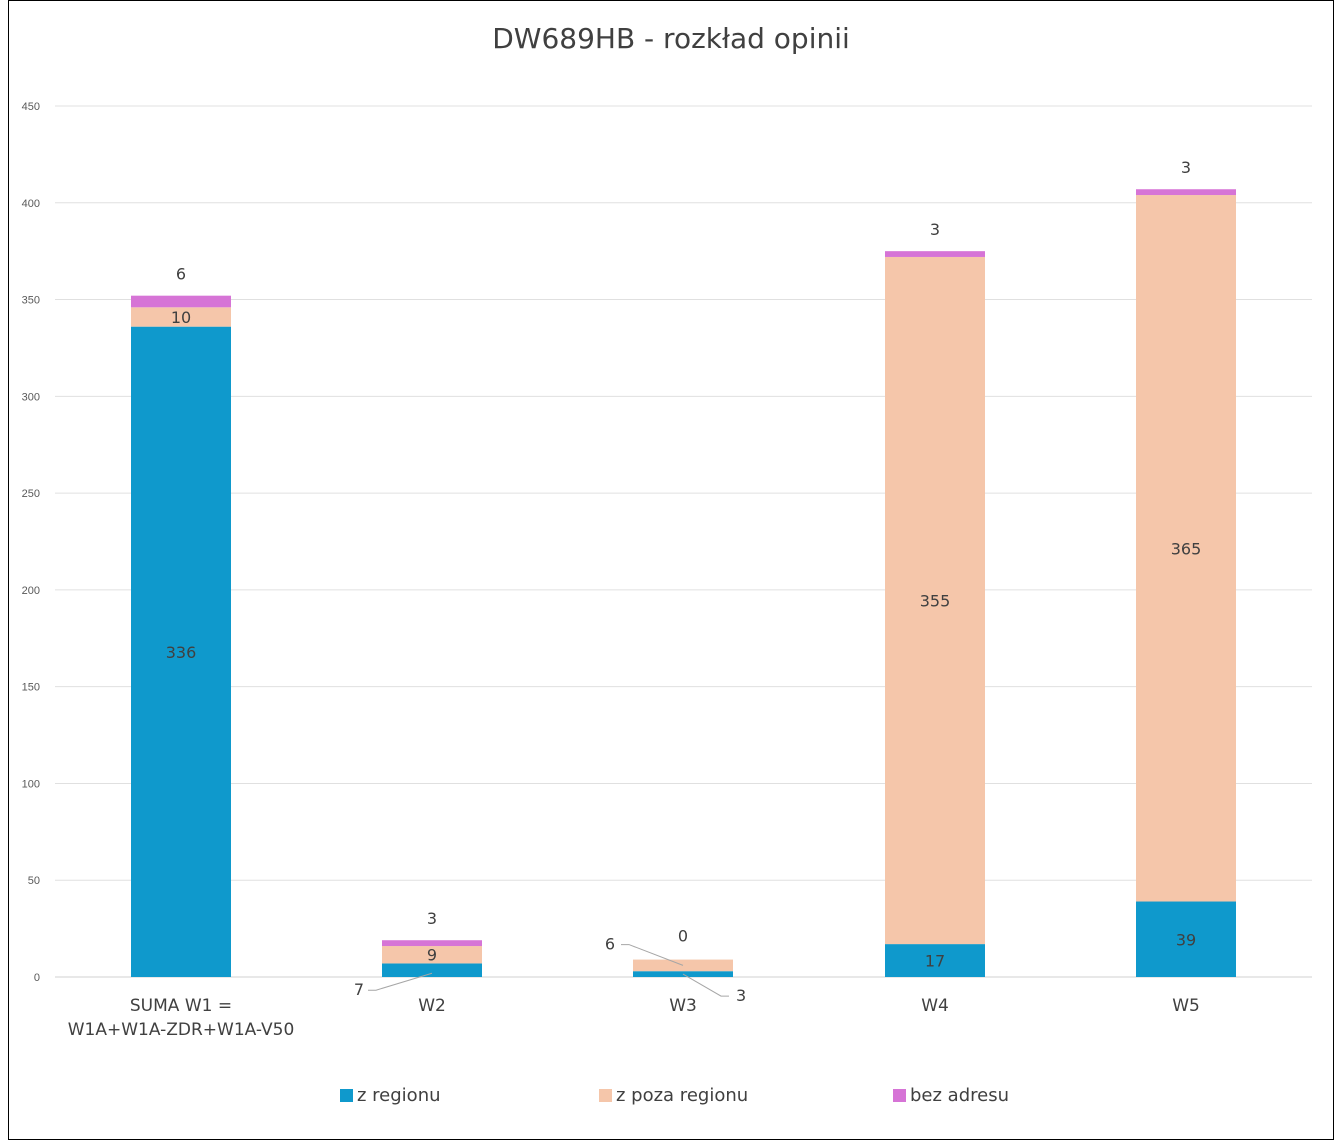 Image resolution: width=1336 pixels, height=1142 pixels. I want to click on y-tick-label: 450, so click(31, 107).